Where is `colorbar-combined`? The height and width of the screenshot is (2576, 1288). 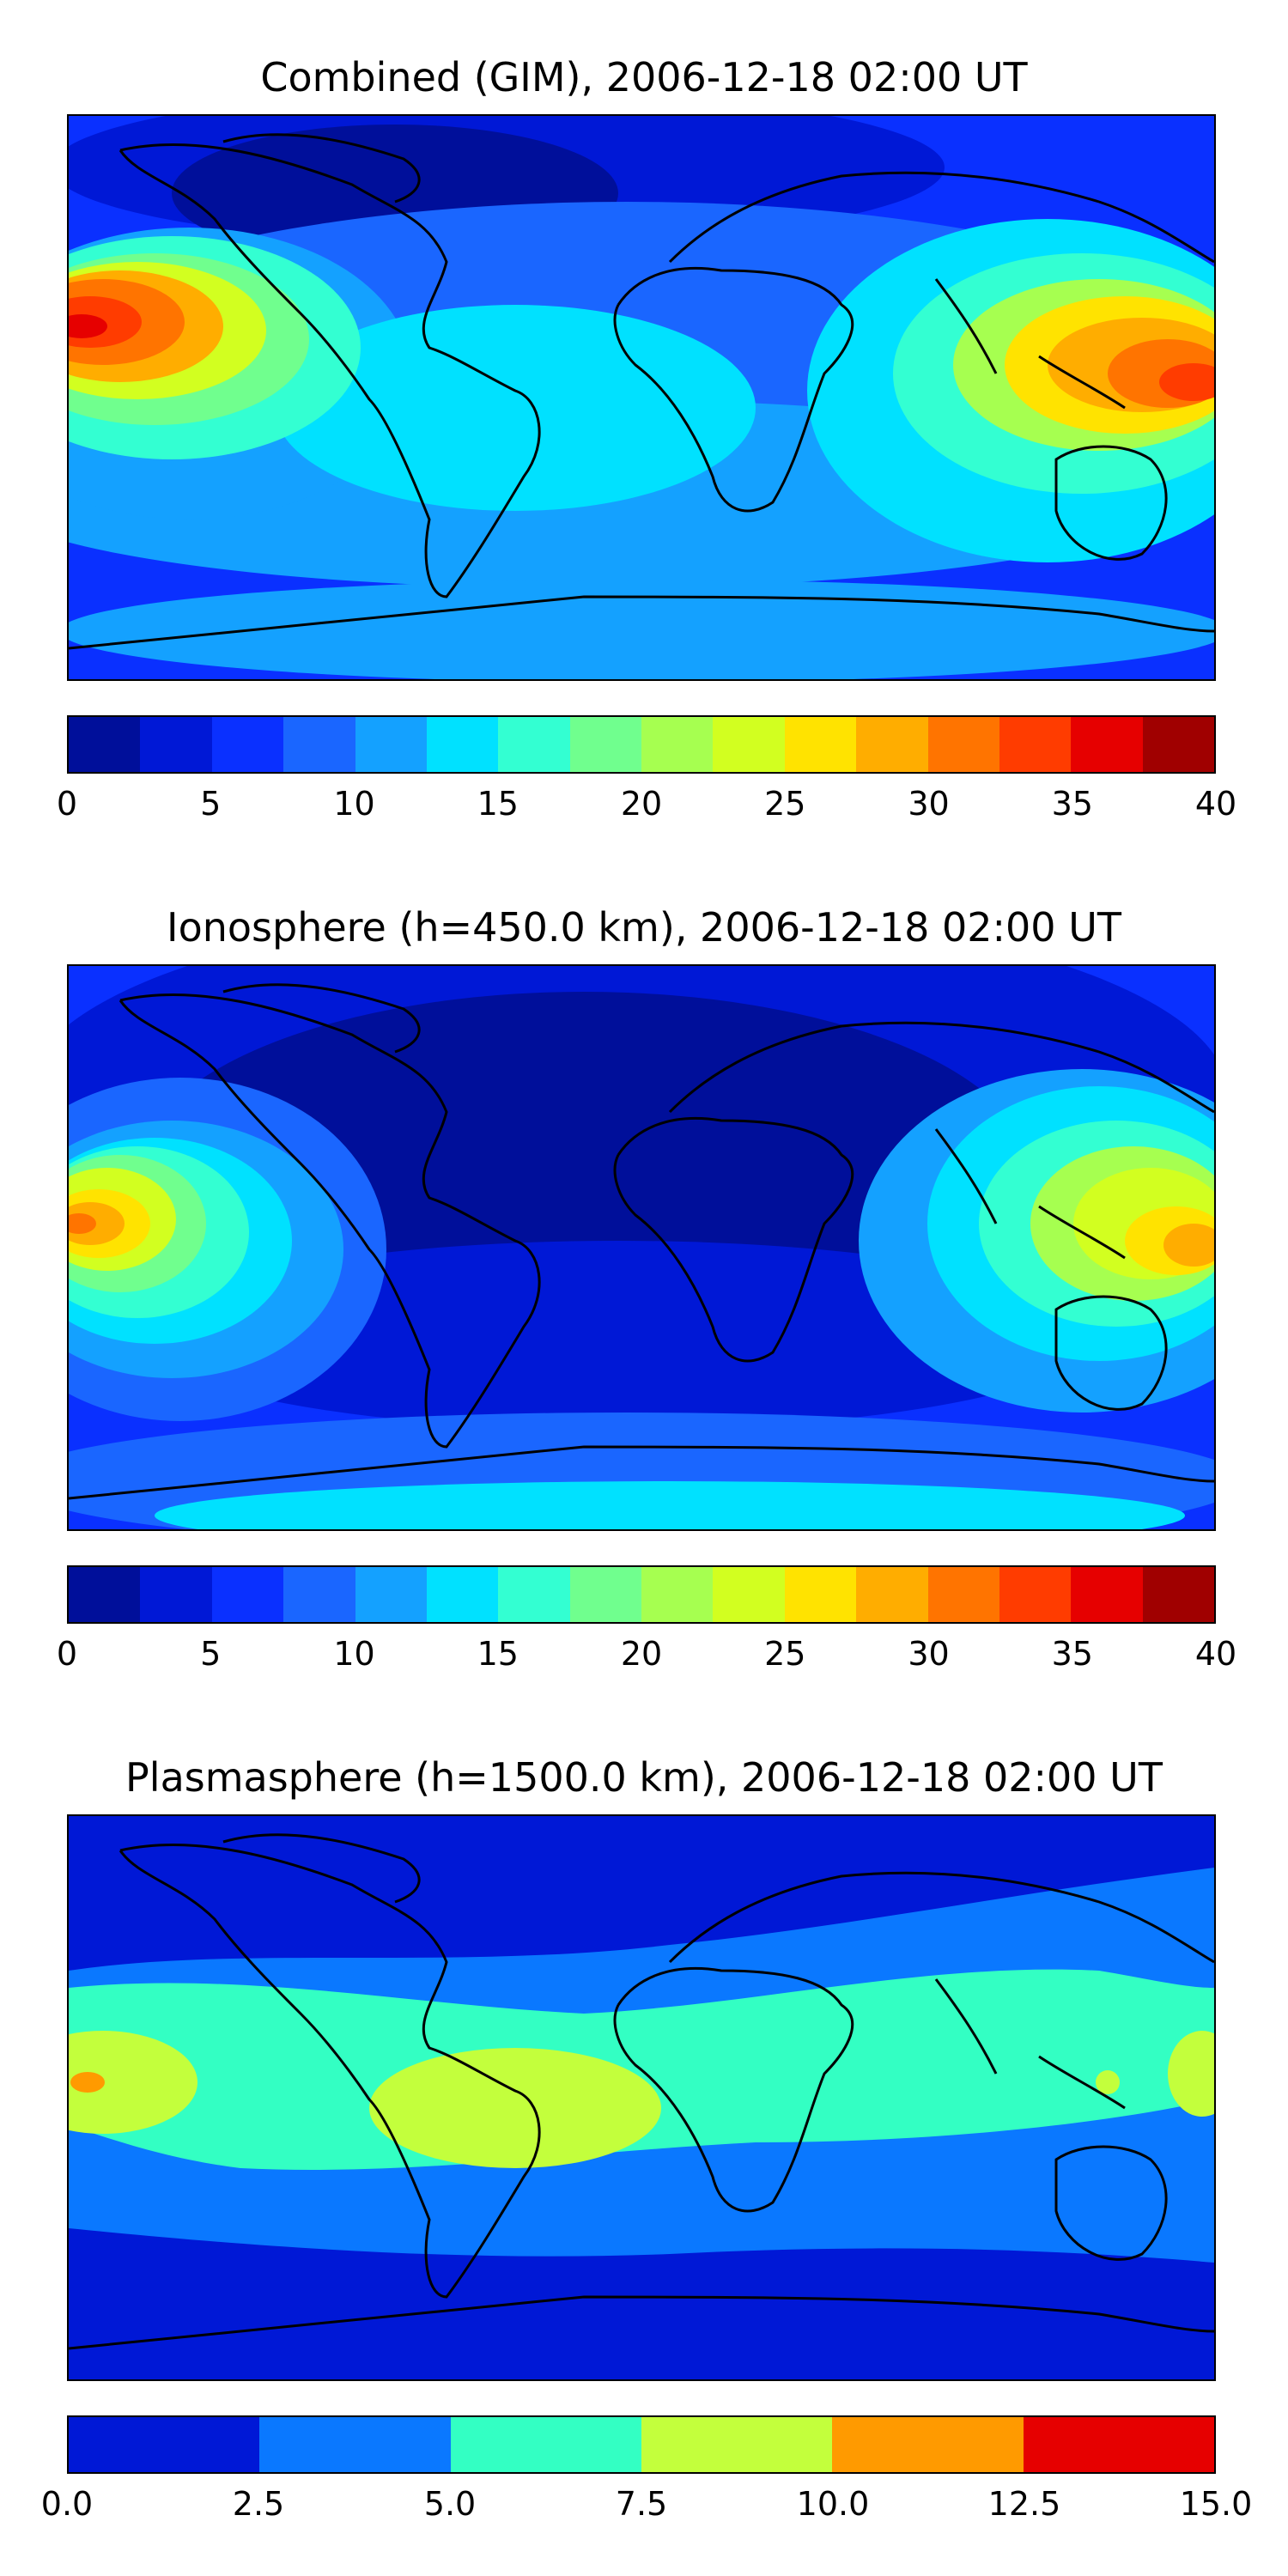
colorbar-combined is located at coordinates (641, 744).